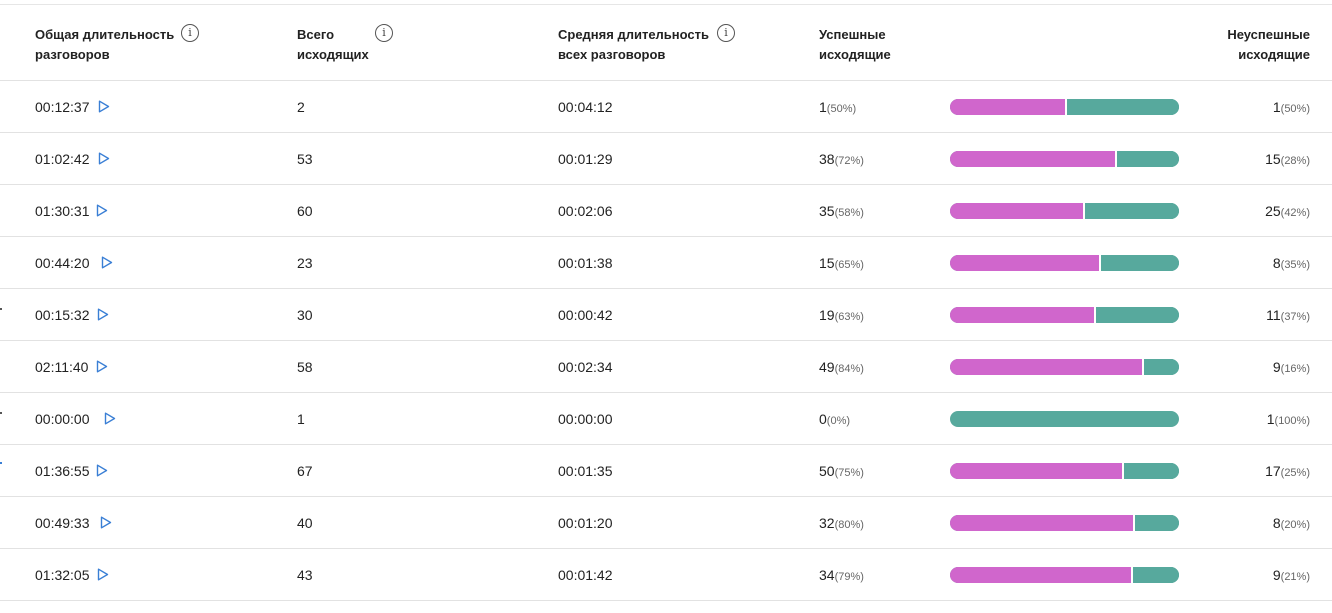  Describe the element at coordinates (827, 263) in the screenshot. I see `successful-count: 15` at that location.